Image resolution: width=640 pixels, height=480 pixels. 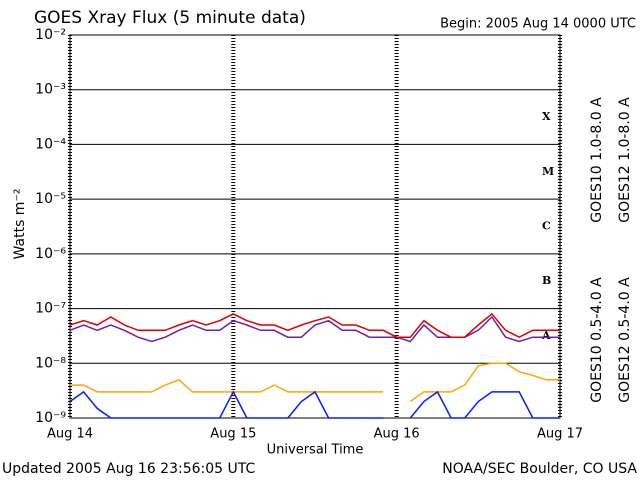 What do you see at coordinates (546, 335) in the screenshot?
I see `flare-class: A` at bounding box center [546, 335].